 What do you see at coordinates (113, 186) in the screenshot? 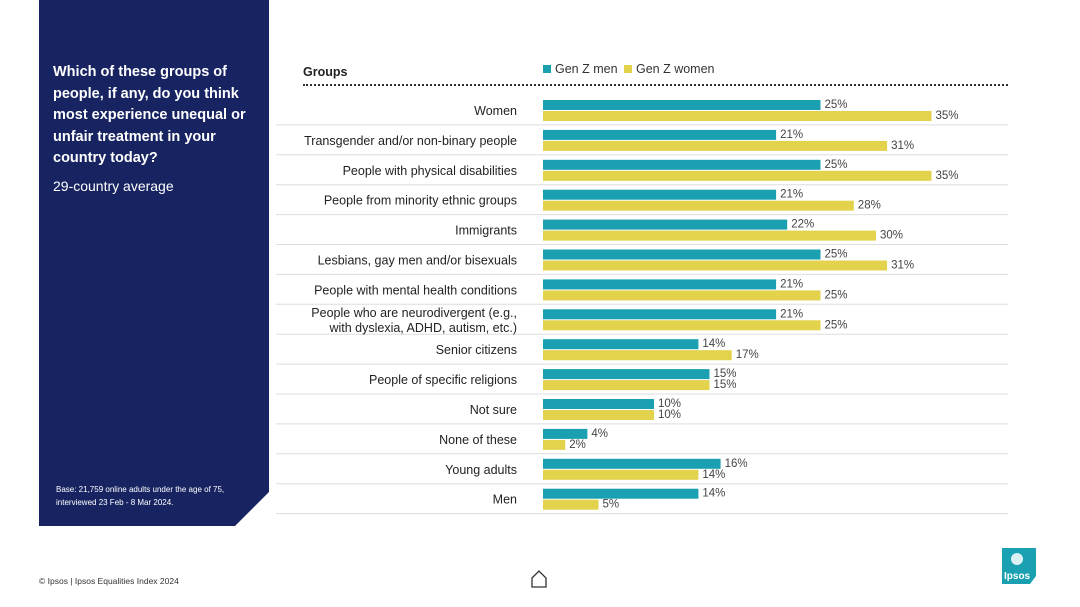
I see `subtitle: 29-country average` at bounding box center [113, 186].